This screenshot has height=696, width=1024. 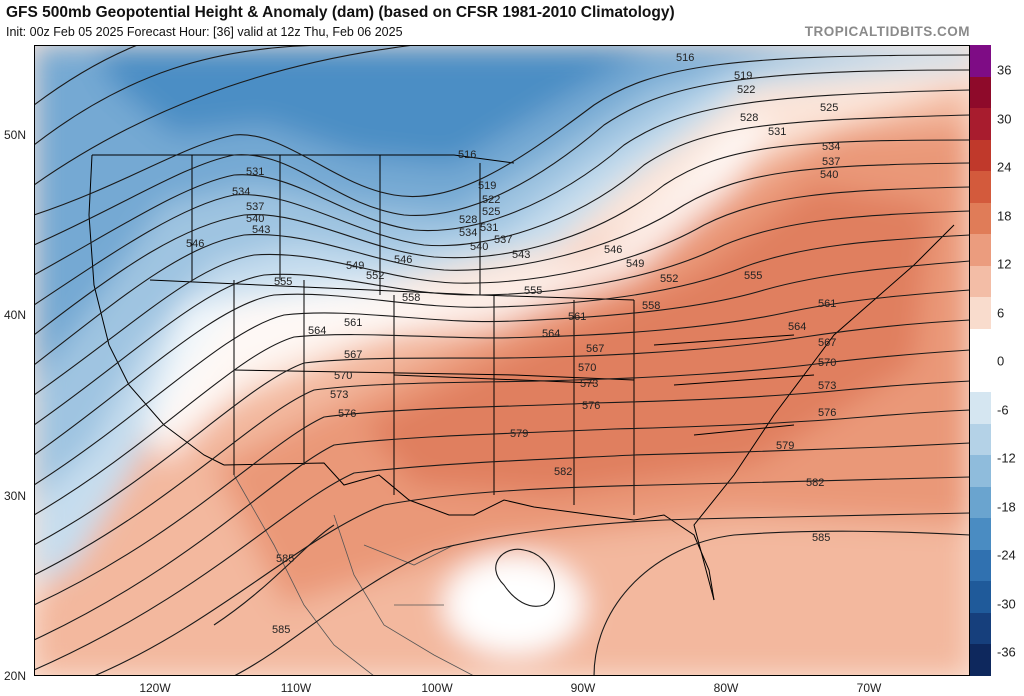 I want to click on lon-label-80w: 80W, so click(x=726, y=688).